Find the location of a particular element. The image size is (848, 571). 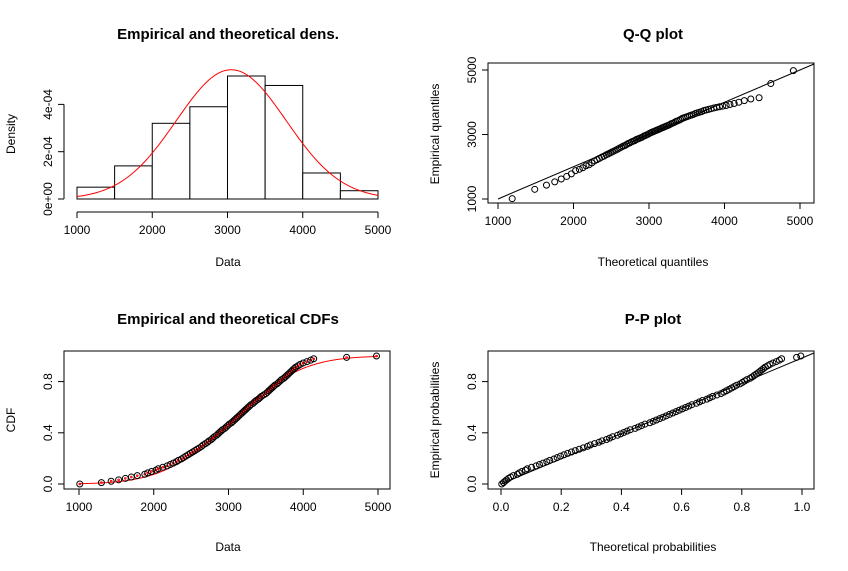

cdf-x-tick-label: 1000 is located at coordinates (79, 507).